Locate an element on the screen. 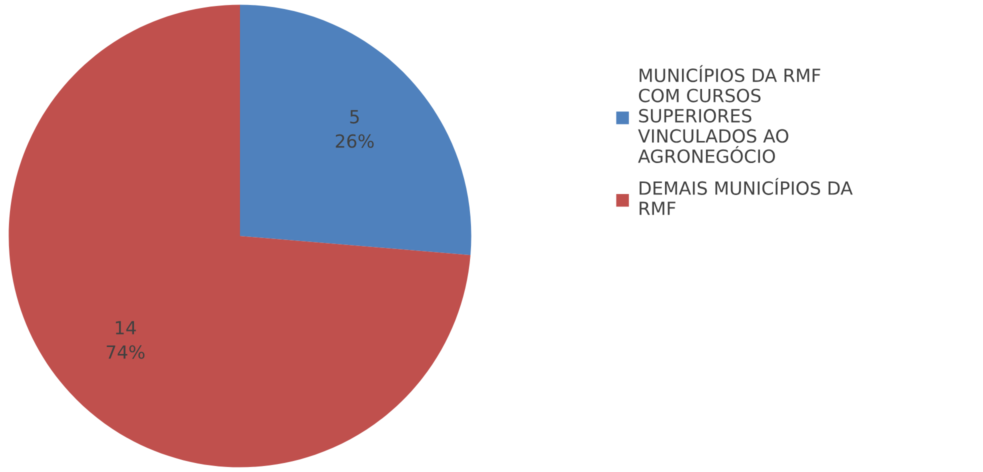  legend-label: DEMAIS MUNICÍPIOS DA RMF is located at coordinates (746, 196).